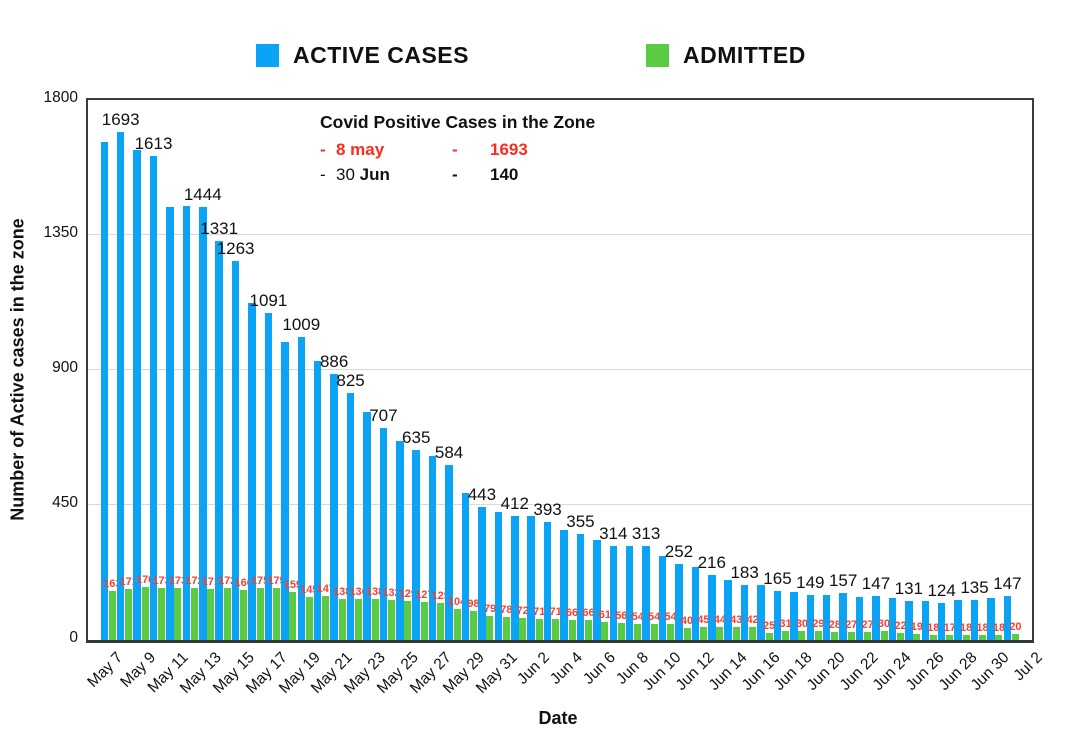 This screenshot has width=1078, height=742. What do you see at coordinates (60, 232) in the screenshot?
I see `y-tick-label-1350: 1350` at bounding box center [60, 232].